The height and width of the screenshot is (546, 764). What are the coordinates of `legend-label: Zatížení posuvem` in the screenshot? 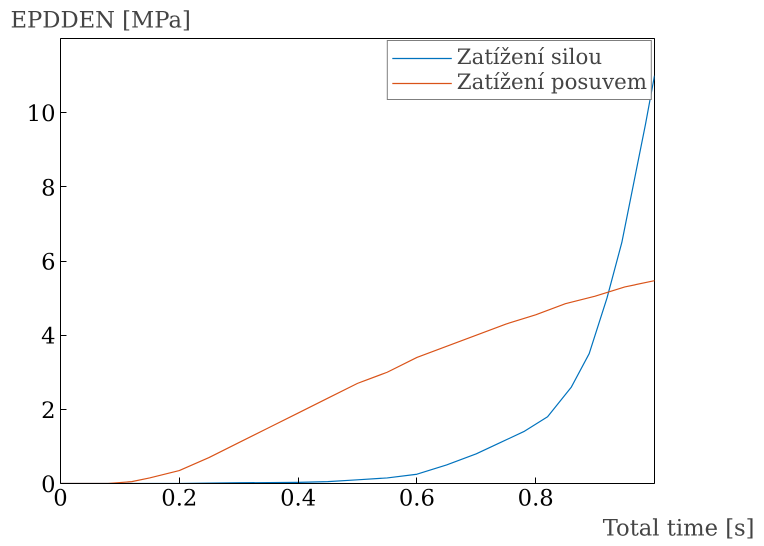 It's located at (551, 82).